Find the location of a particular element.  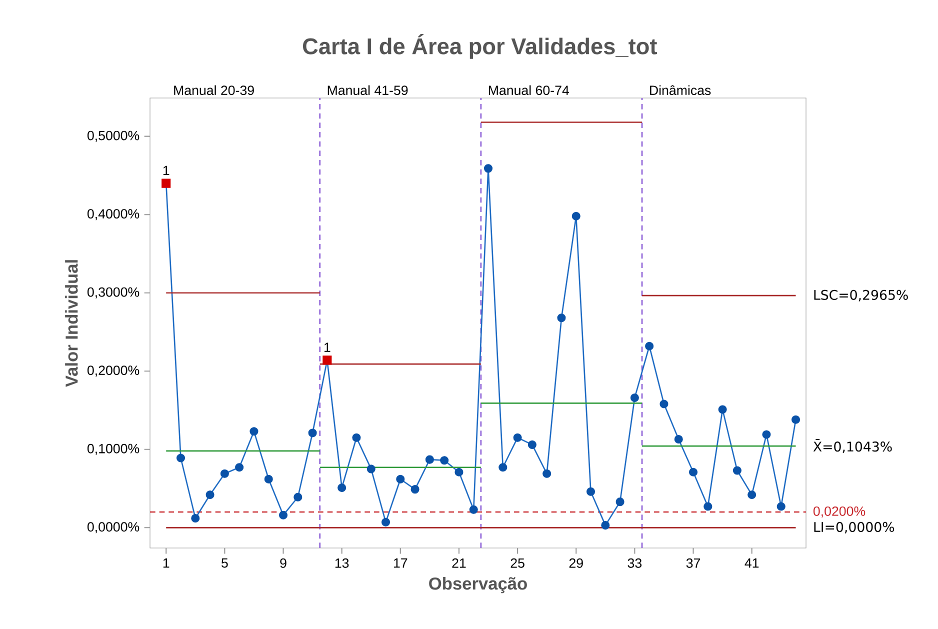

series-label: LSC=0,2965% is located at coordinates (861, 296).